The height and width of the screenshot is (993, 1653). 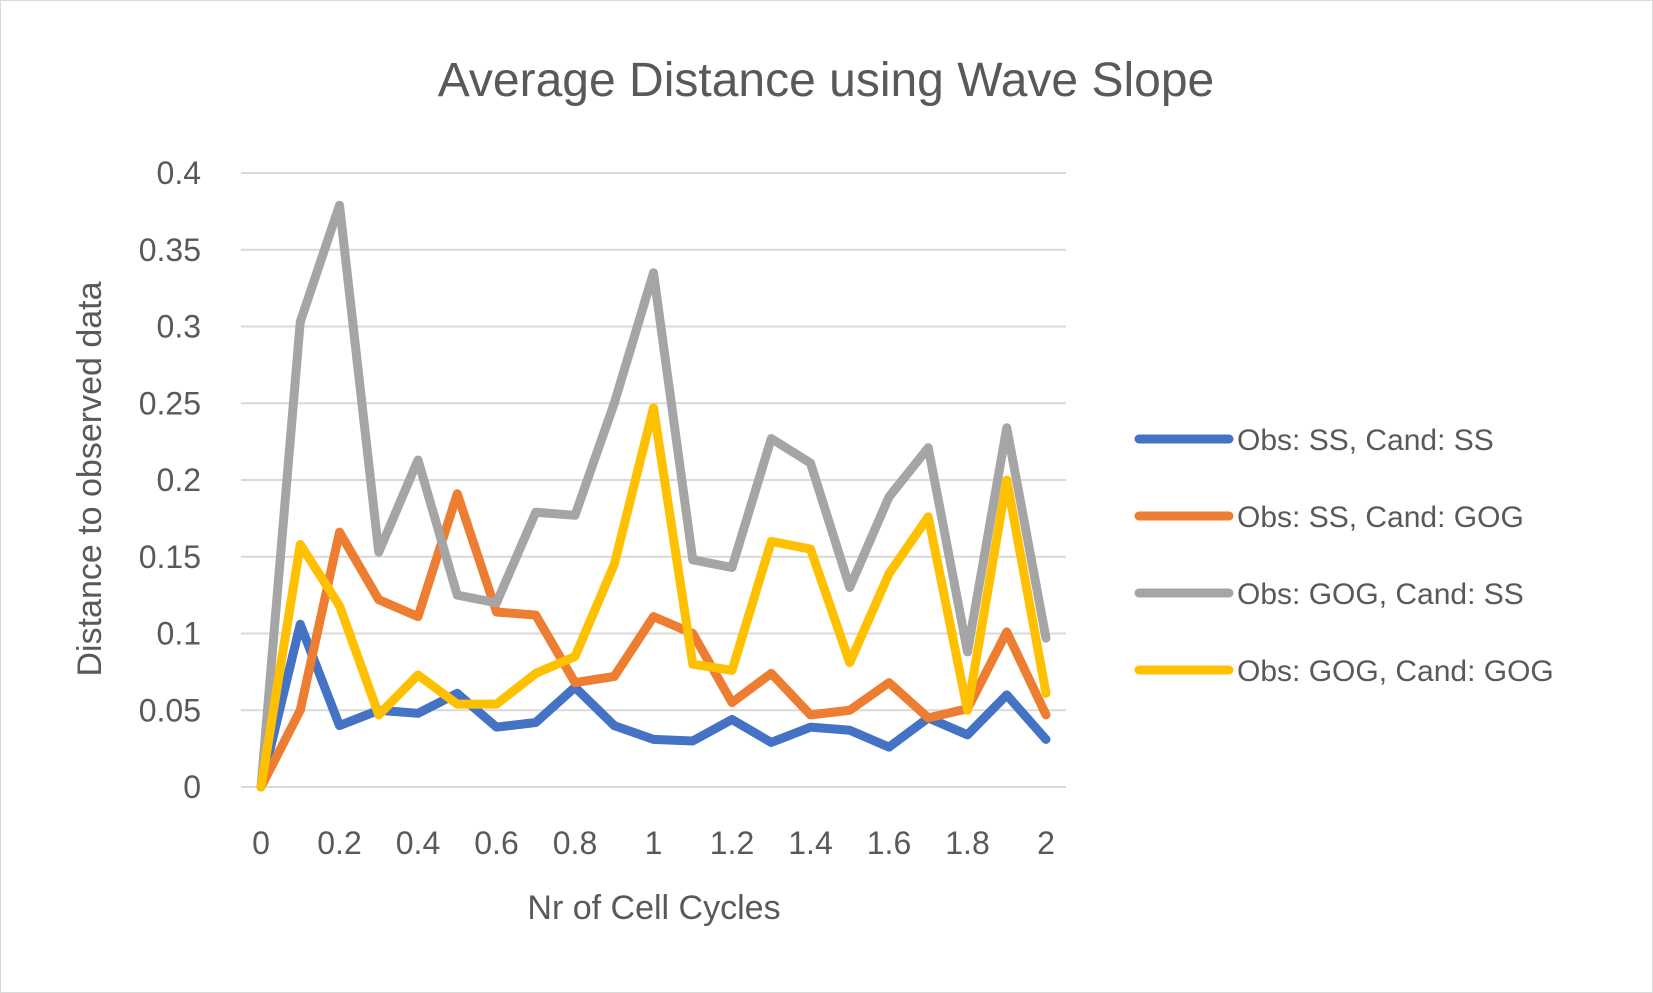 I want to click on chart-title: Average Distance using Wave Slope, so click(x=826, y=80).